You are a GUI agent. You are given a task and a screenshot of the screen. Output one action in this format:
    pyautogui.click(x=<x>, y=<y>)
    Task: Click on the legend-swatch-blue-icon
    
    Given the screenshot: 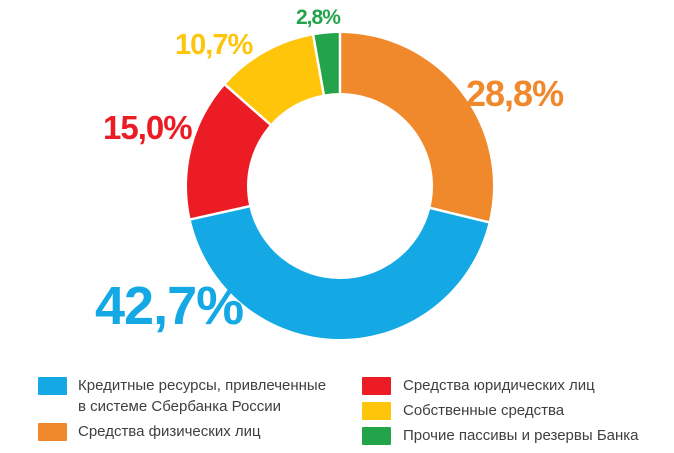 What is the action you would take?
    pyautogui.click(x=52, y=386)
    